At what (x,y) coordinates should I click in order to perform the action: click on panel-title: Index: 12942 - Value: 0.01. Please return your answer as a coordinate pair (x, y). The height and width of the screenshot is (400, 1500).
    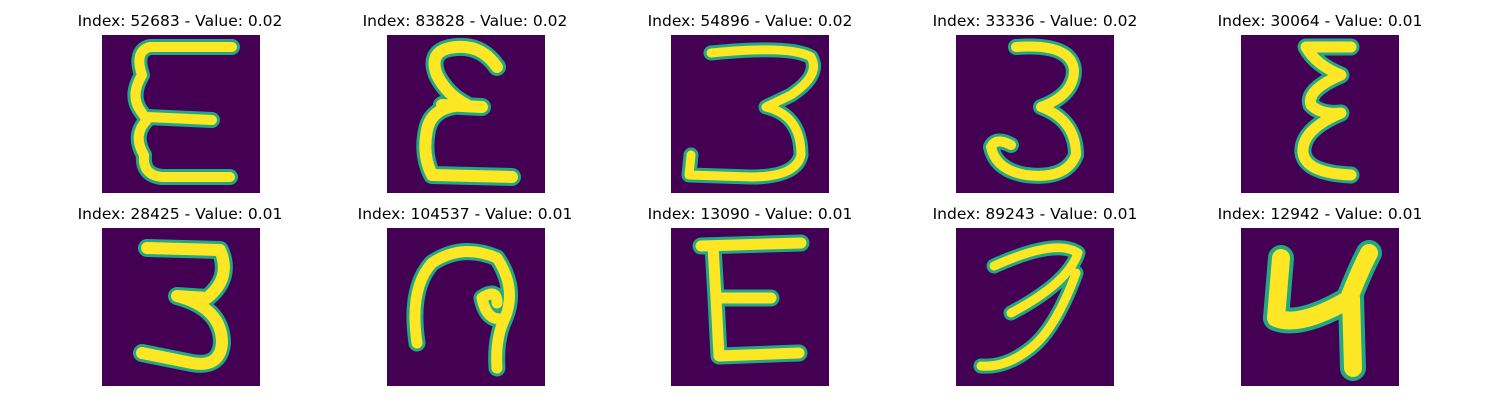
    Looking at the image, I should click on (1320, 214).